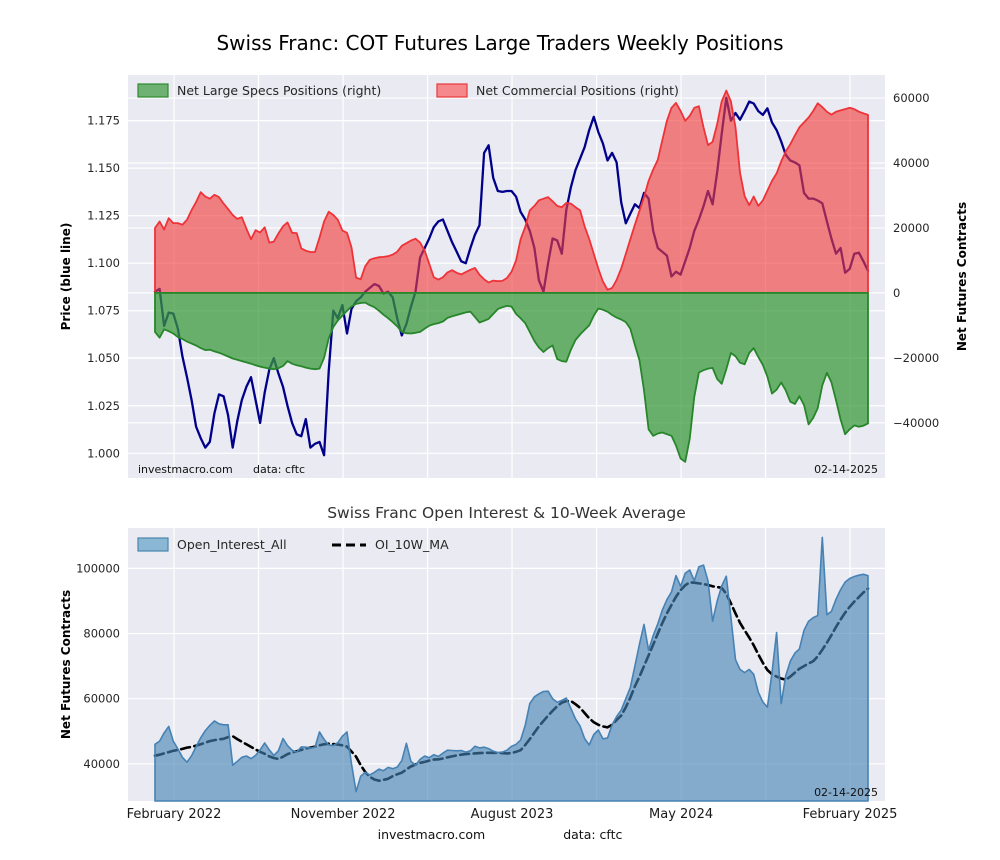 The image size is (1000, 860). What do you see at coordinates (593, 834) in the screenshot?
I see `footer-source: data: cftc` at bounding box center [593, 834].